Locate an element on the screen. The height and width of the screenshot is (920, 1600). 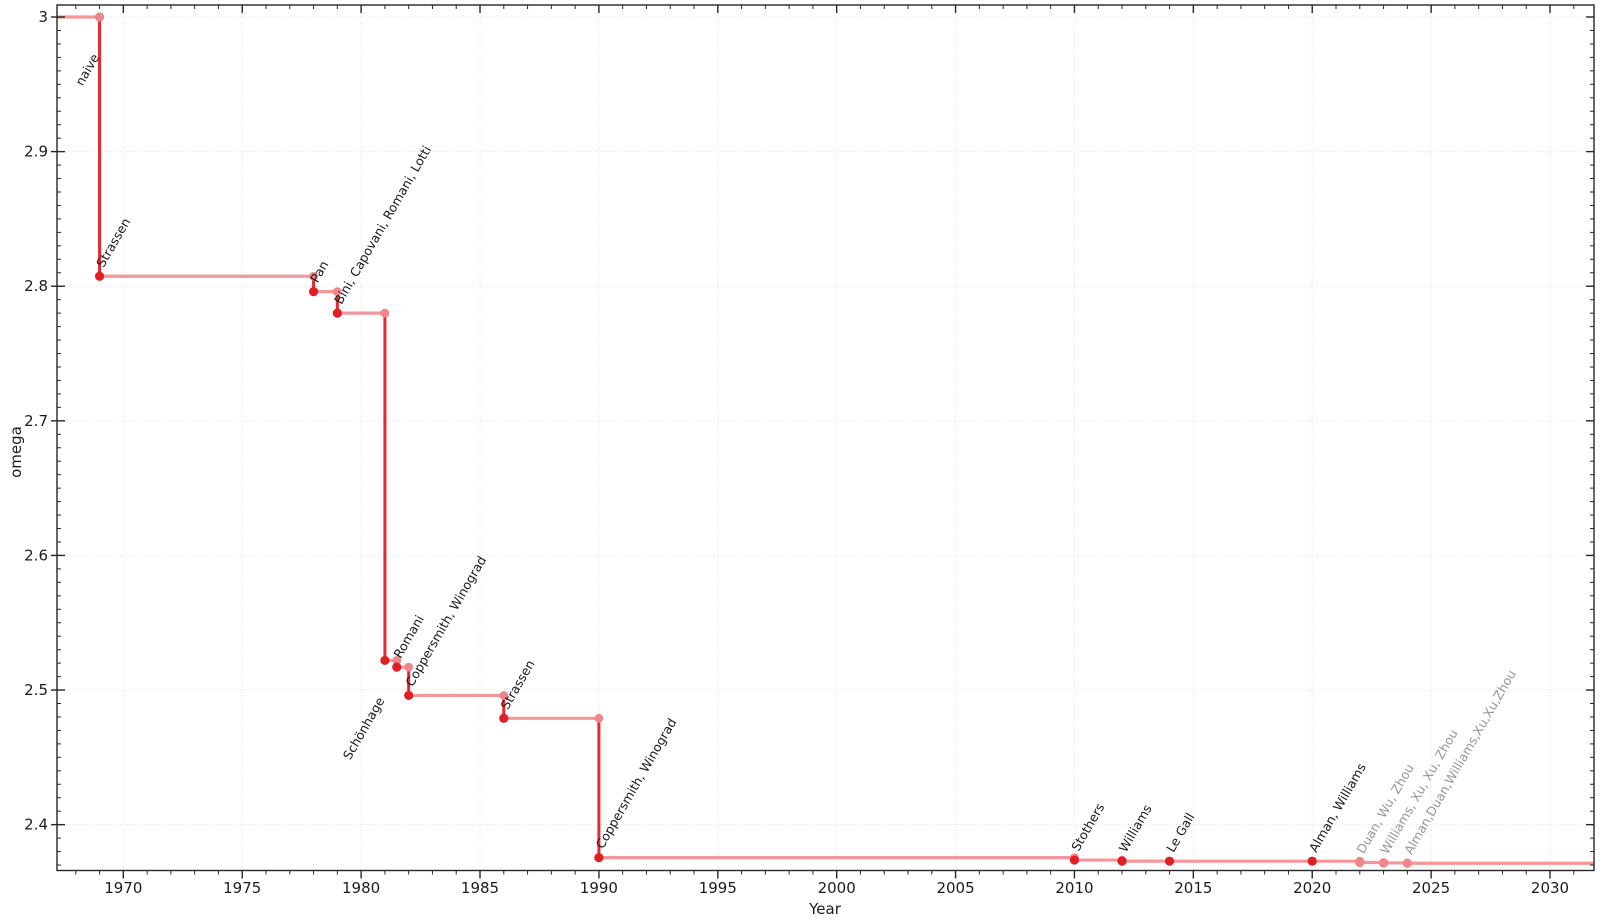
annotation-bini-capovani-romani-lotti: Bini, Capovani, Romani, Lotti is located at coordinates (382, 225).